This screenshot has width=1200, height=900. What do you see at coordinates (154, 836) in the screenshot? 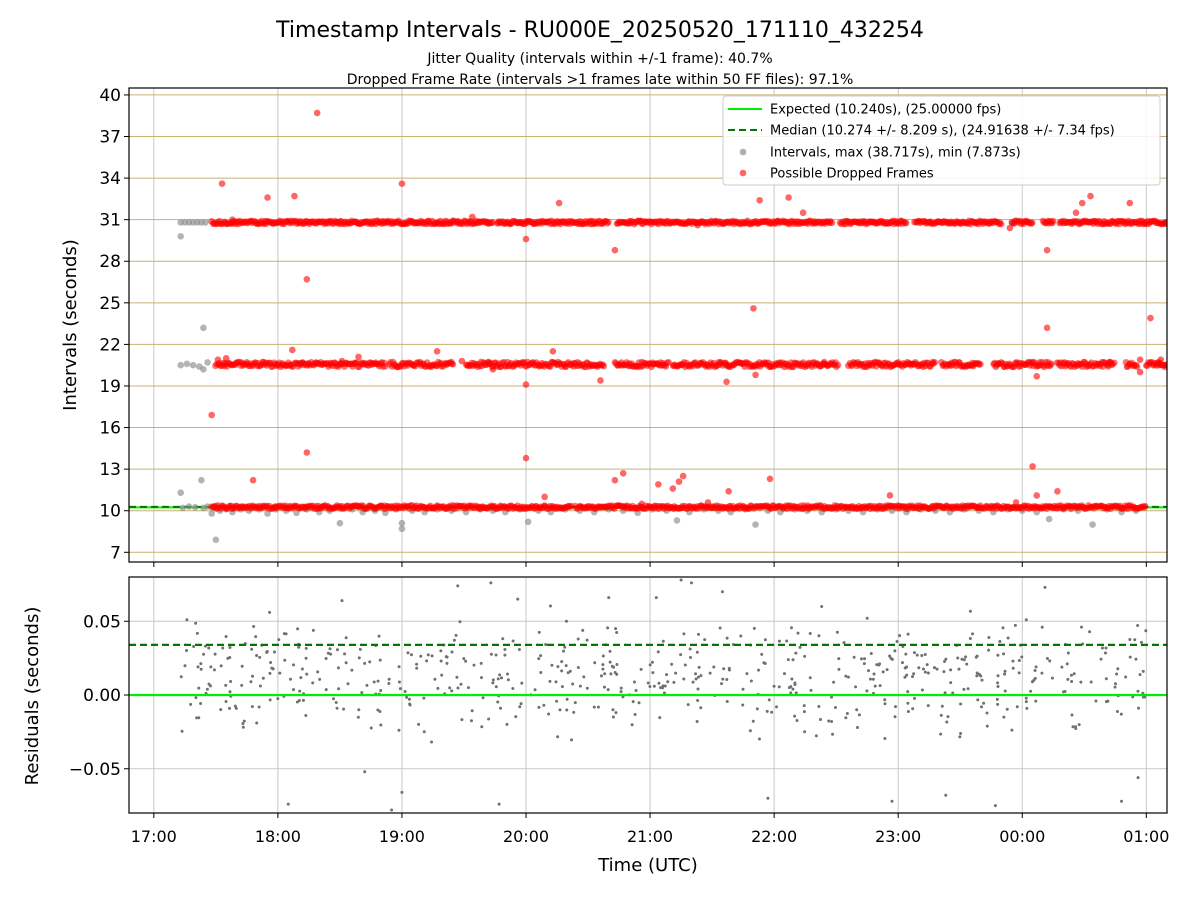
I see `x-tick-label: 17:00` at bounding box center [154, 836].